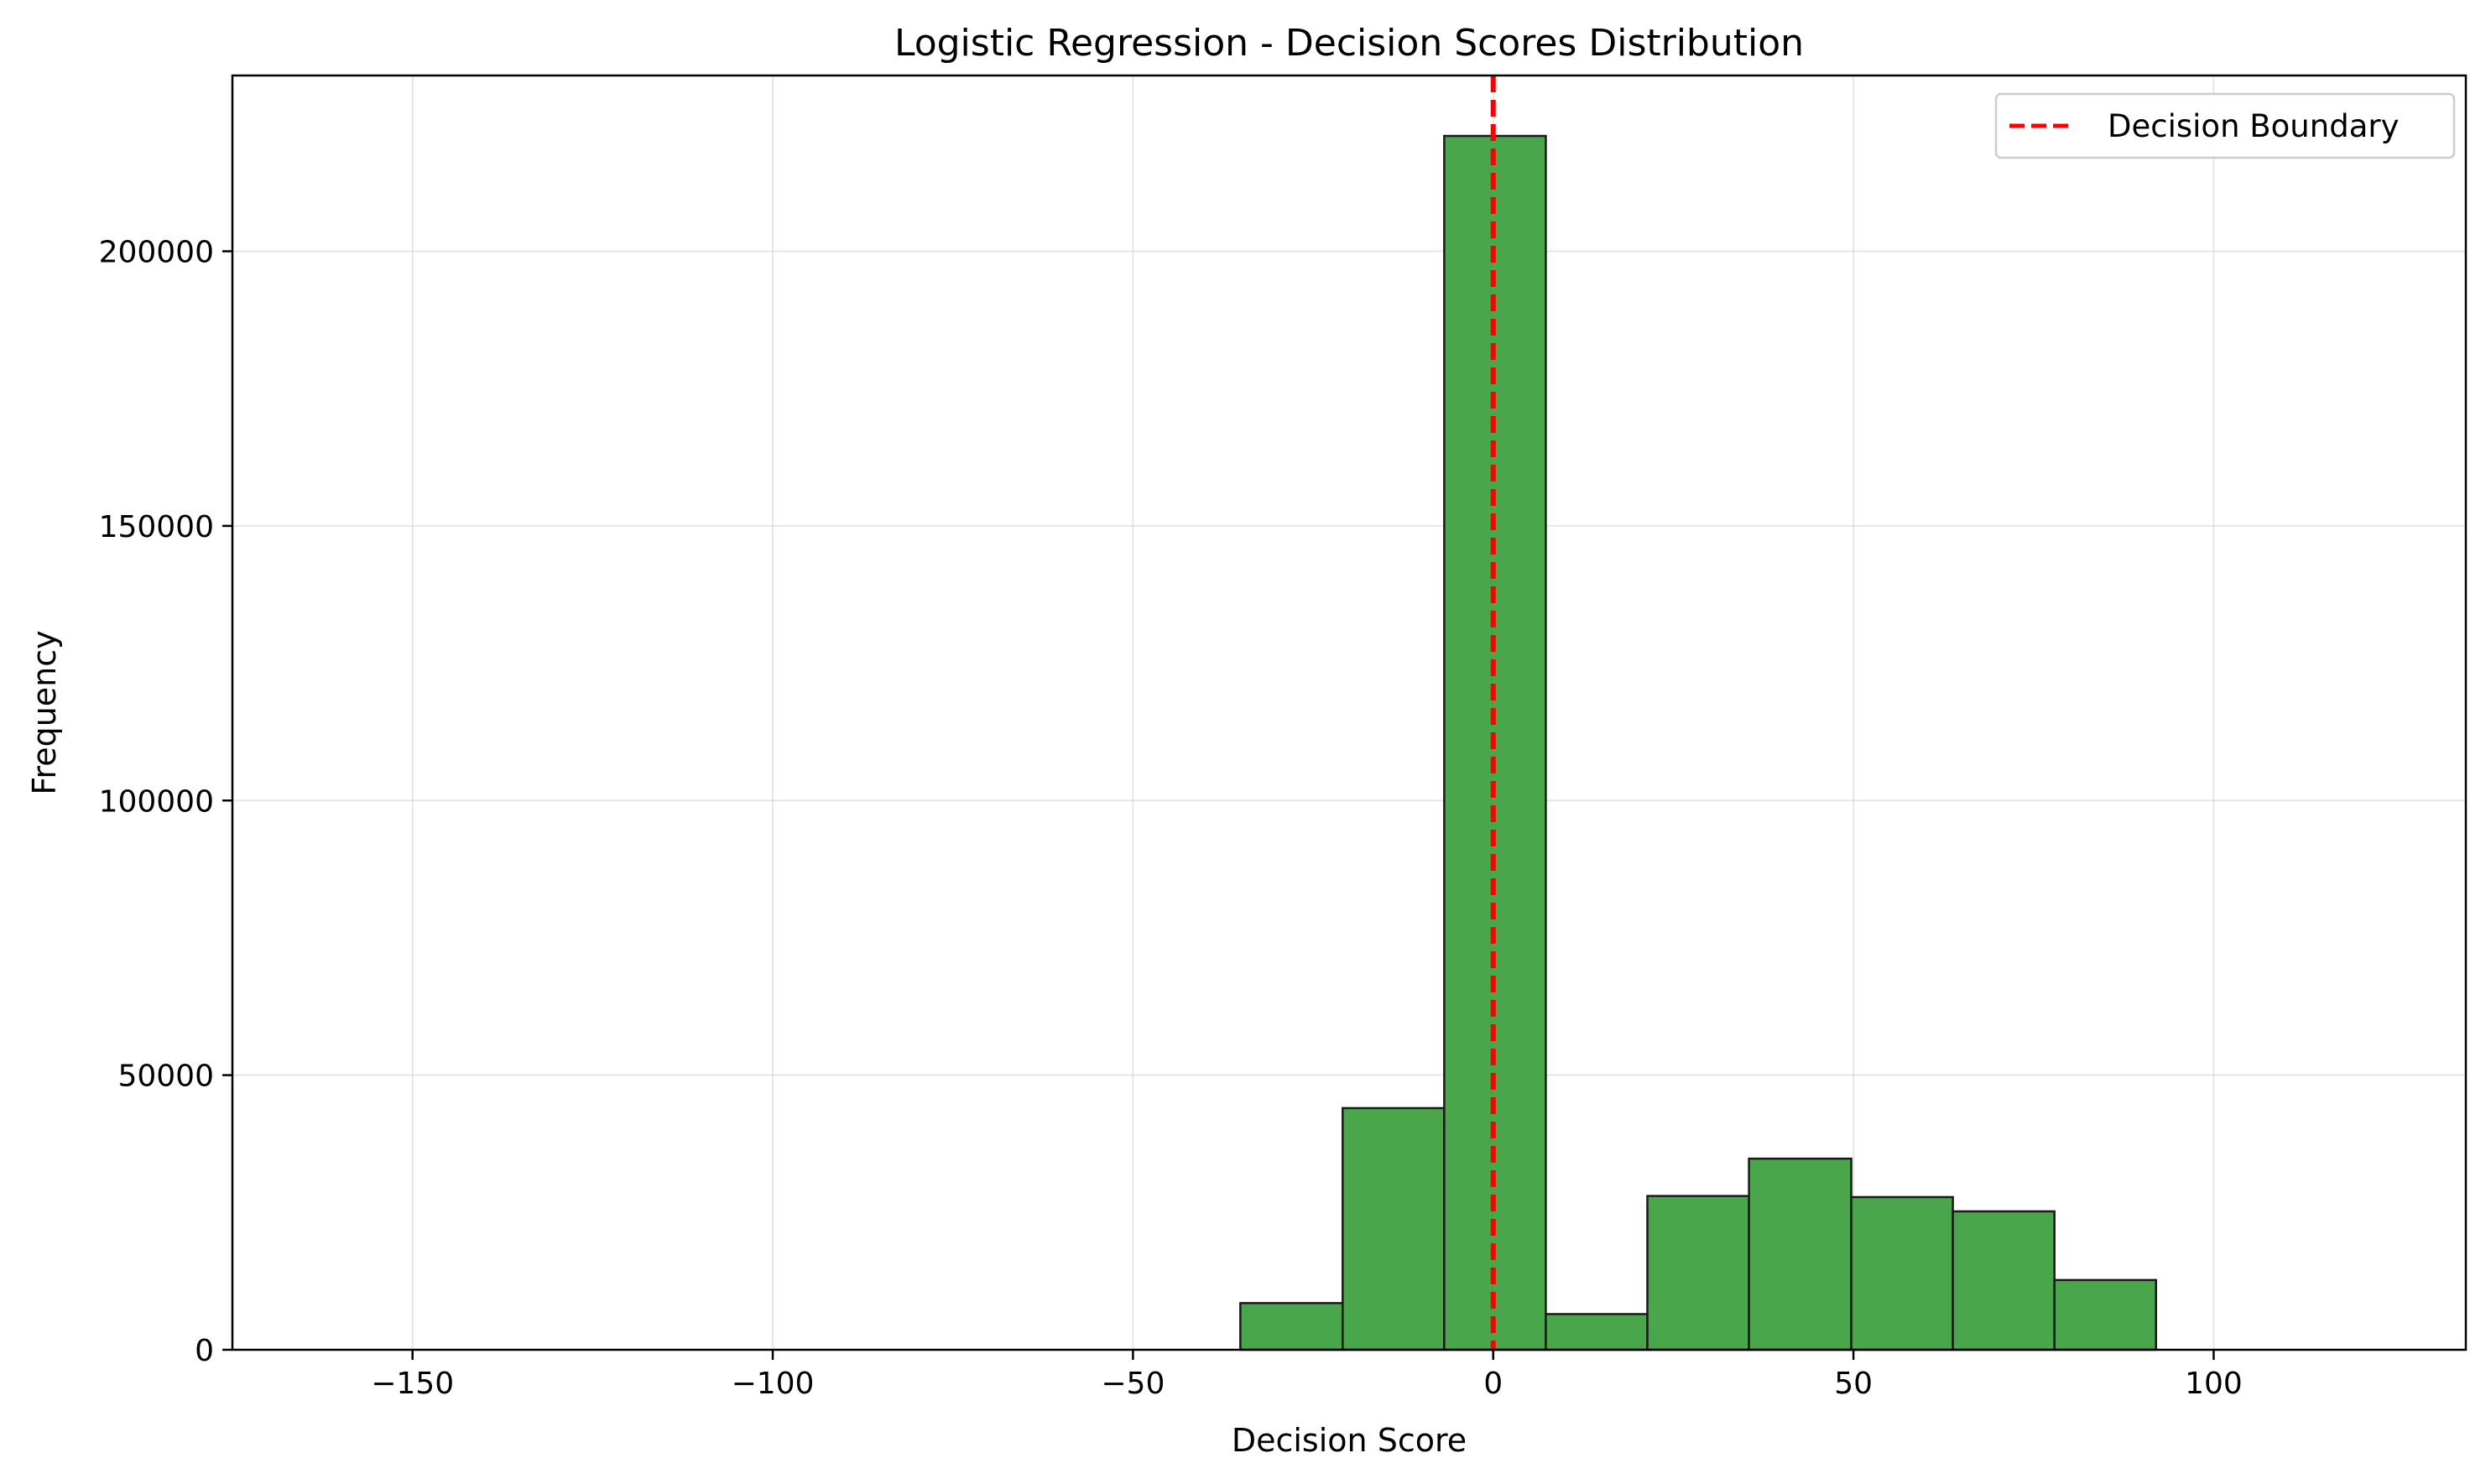 This screenshot has height=1484, width=2491. I want to click on y-tick-label-2: 100000, so click(156, 801).